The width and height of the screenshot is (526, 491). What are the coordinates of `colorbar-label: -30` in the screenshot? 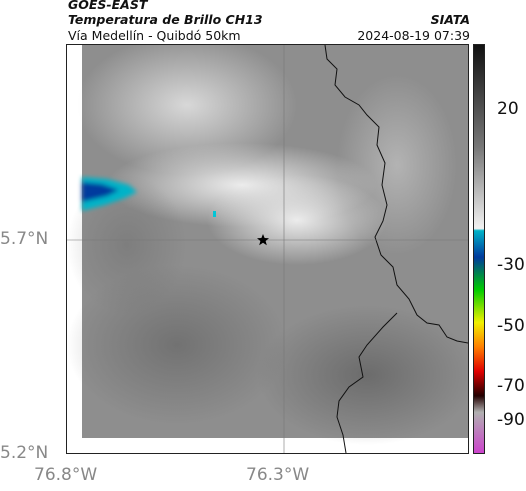 It's located at (511, 265).